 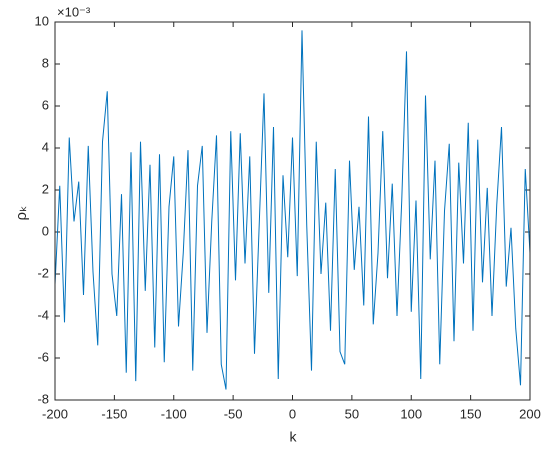 I want to click on y-tick-label: 6, so click(x=45, y=104).